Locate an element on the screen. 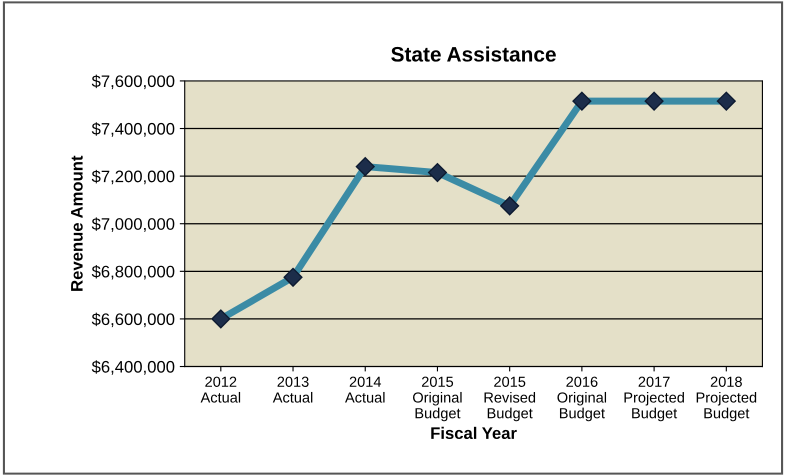 This screenshot has height=476, width=786. x-tick-label: 2012 Actual is located at coordinates (220, 389).